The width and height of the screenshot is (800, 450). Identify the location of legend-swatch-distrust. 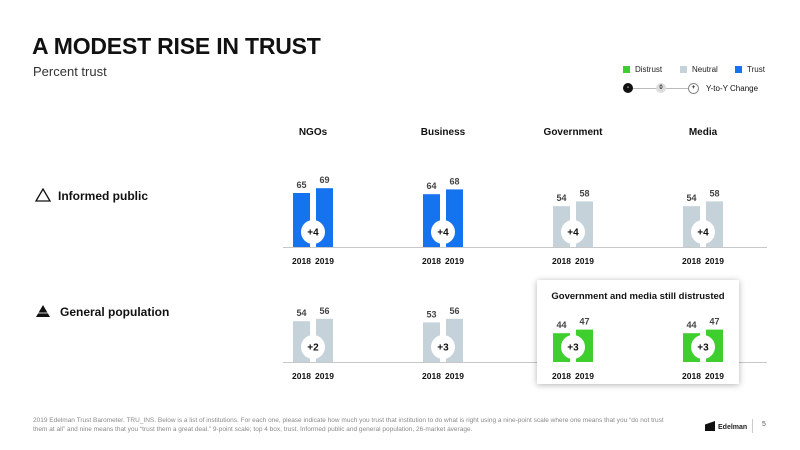
(626, 69).